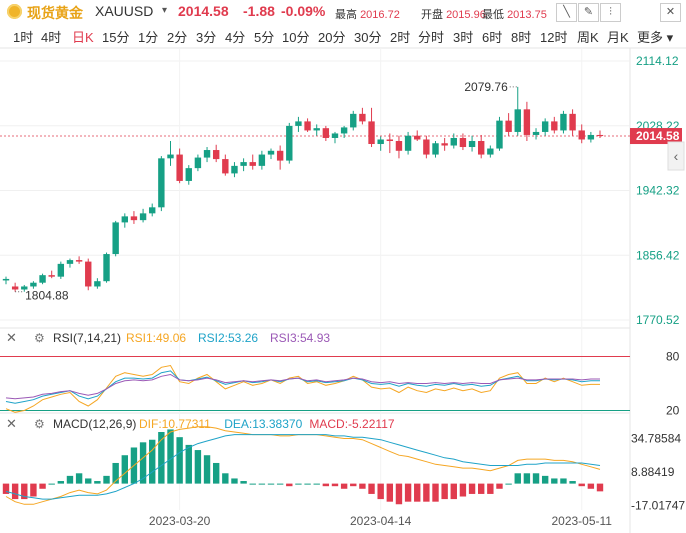  What do you see at coordinates (650, 37) in the screenshot?
I see `tab-more-label: 更多` at bounding box center [650, 37].